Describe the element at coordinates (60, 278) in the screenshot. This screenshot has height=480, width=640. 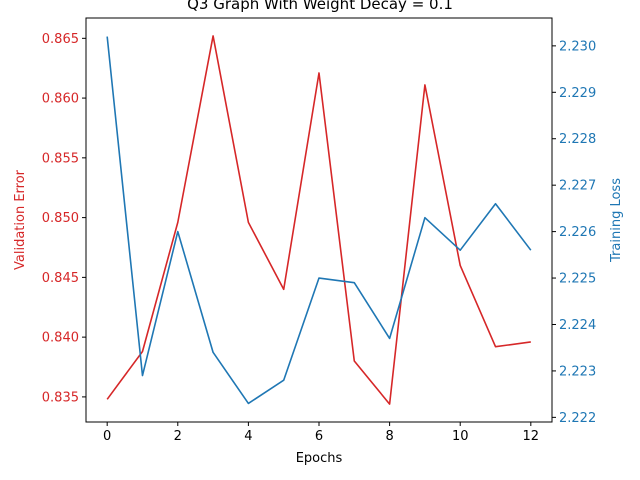
I see `left-y-tick-label: 0.845` at that location.